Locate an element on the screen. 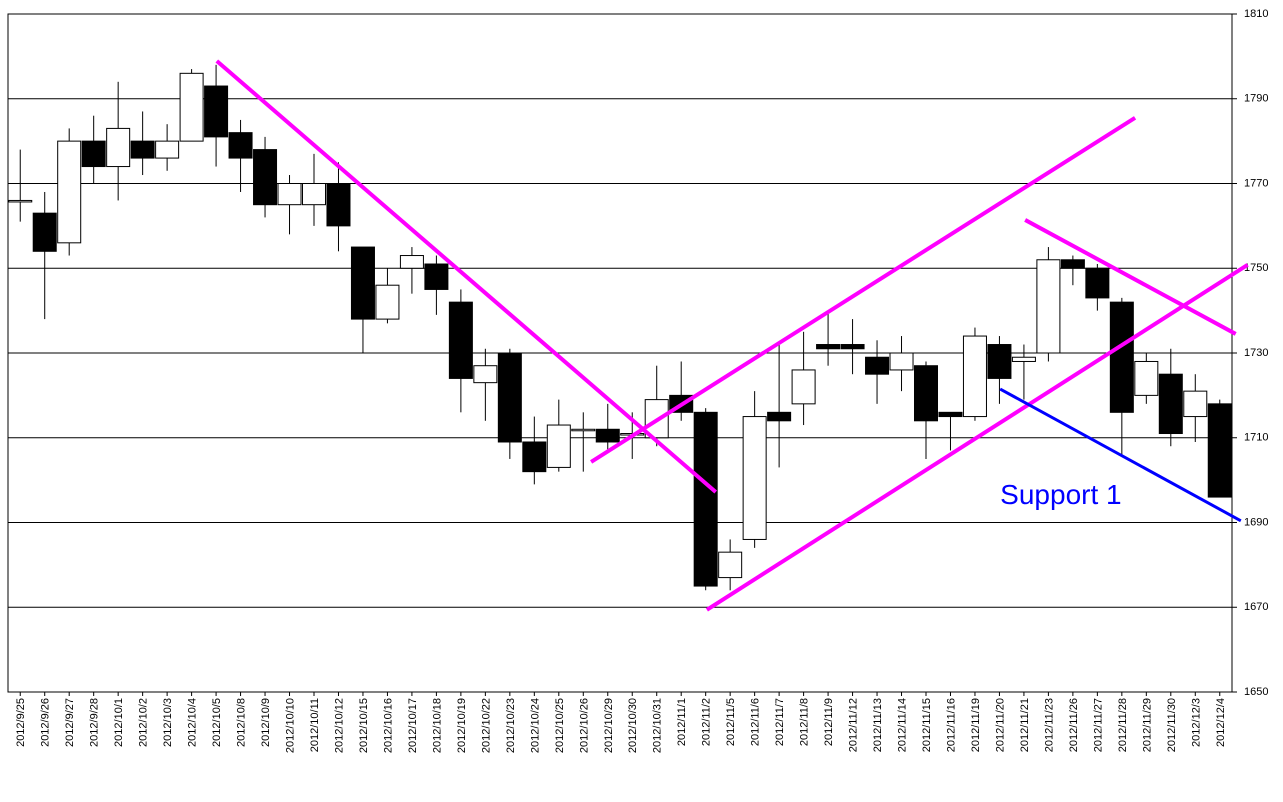 The image size is (1283, 802). y-tick-label: 1770 is located at coordinates (1256, 183).